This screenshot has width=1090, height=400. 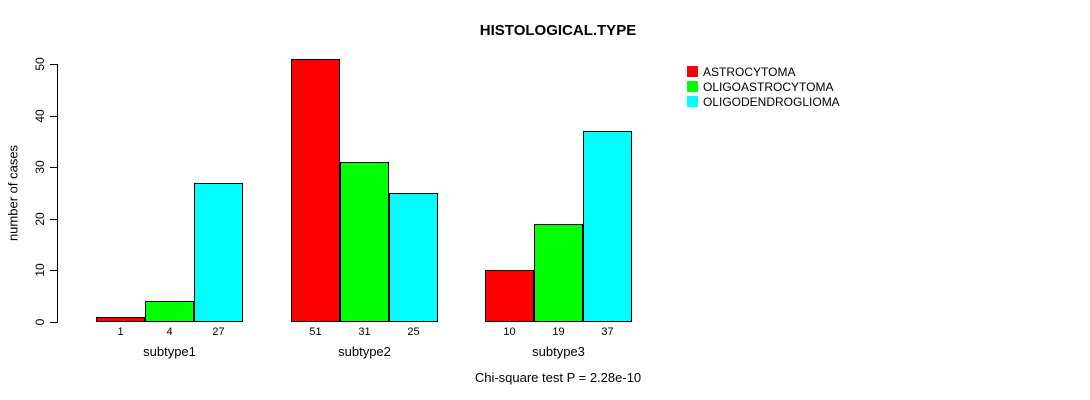 What do you see at coordinates (13, 193) in the screenshot?
I see `y-axis-label: number of cases` at bounding box center [13, 193].